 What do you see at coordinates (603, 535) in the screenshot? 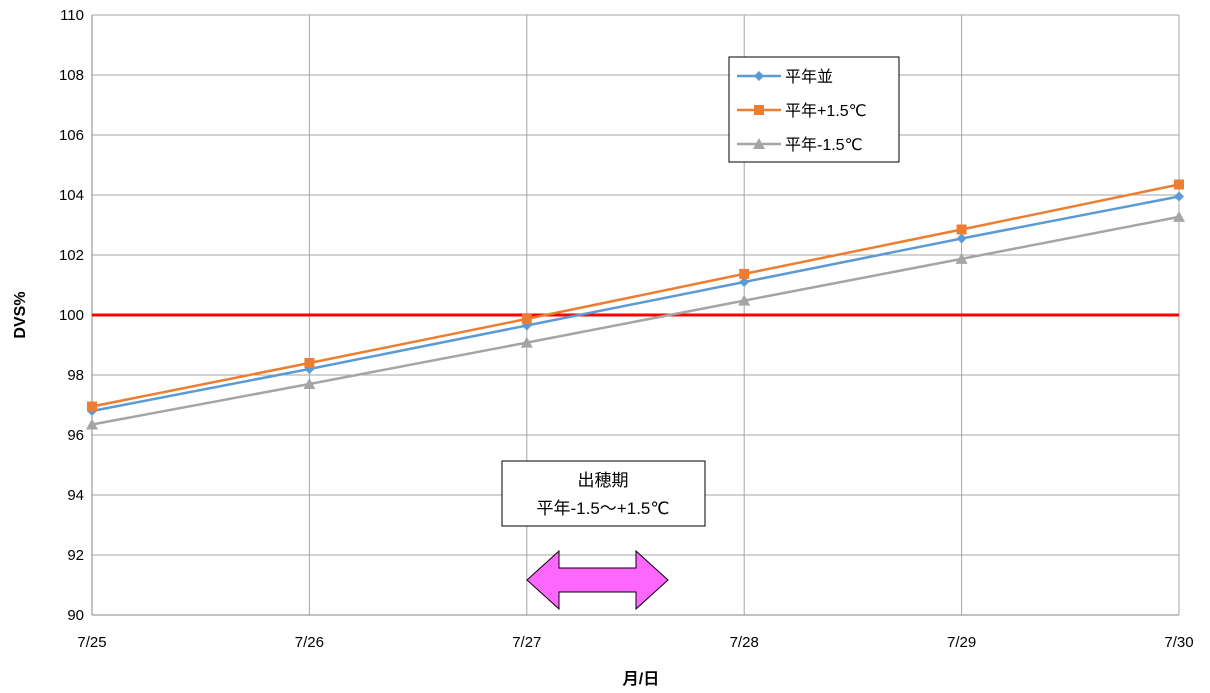
I see `heading-period-annotation: 出穂期 平年-1.5～+1.5℃` at bounding box center [603, 535].